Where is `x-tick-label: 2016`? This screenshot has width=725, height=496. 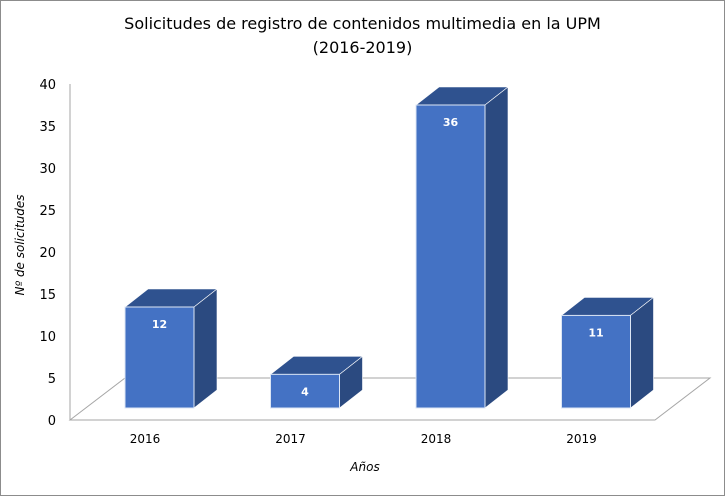
x-tick-label: 2016 is located at coordinates (145, 439).